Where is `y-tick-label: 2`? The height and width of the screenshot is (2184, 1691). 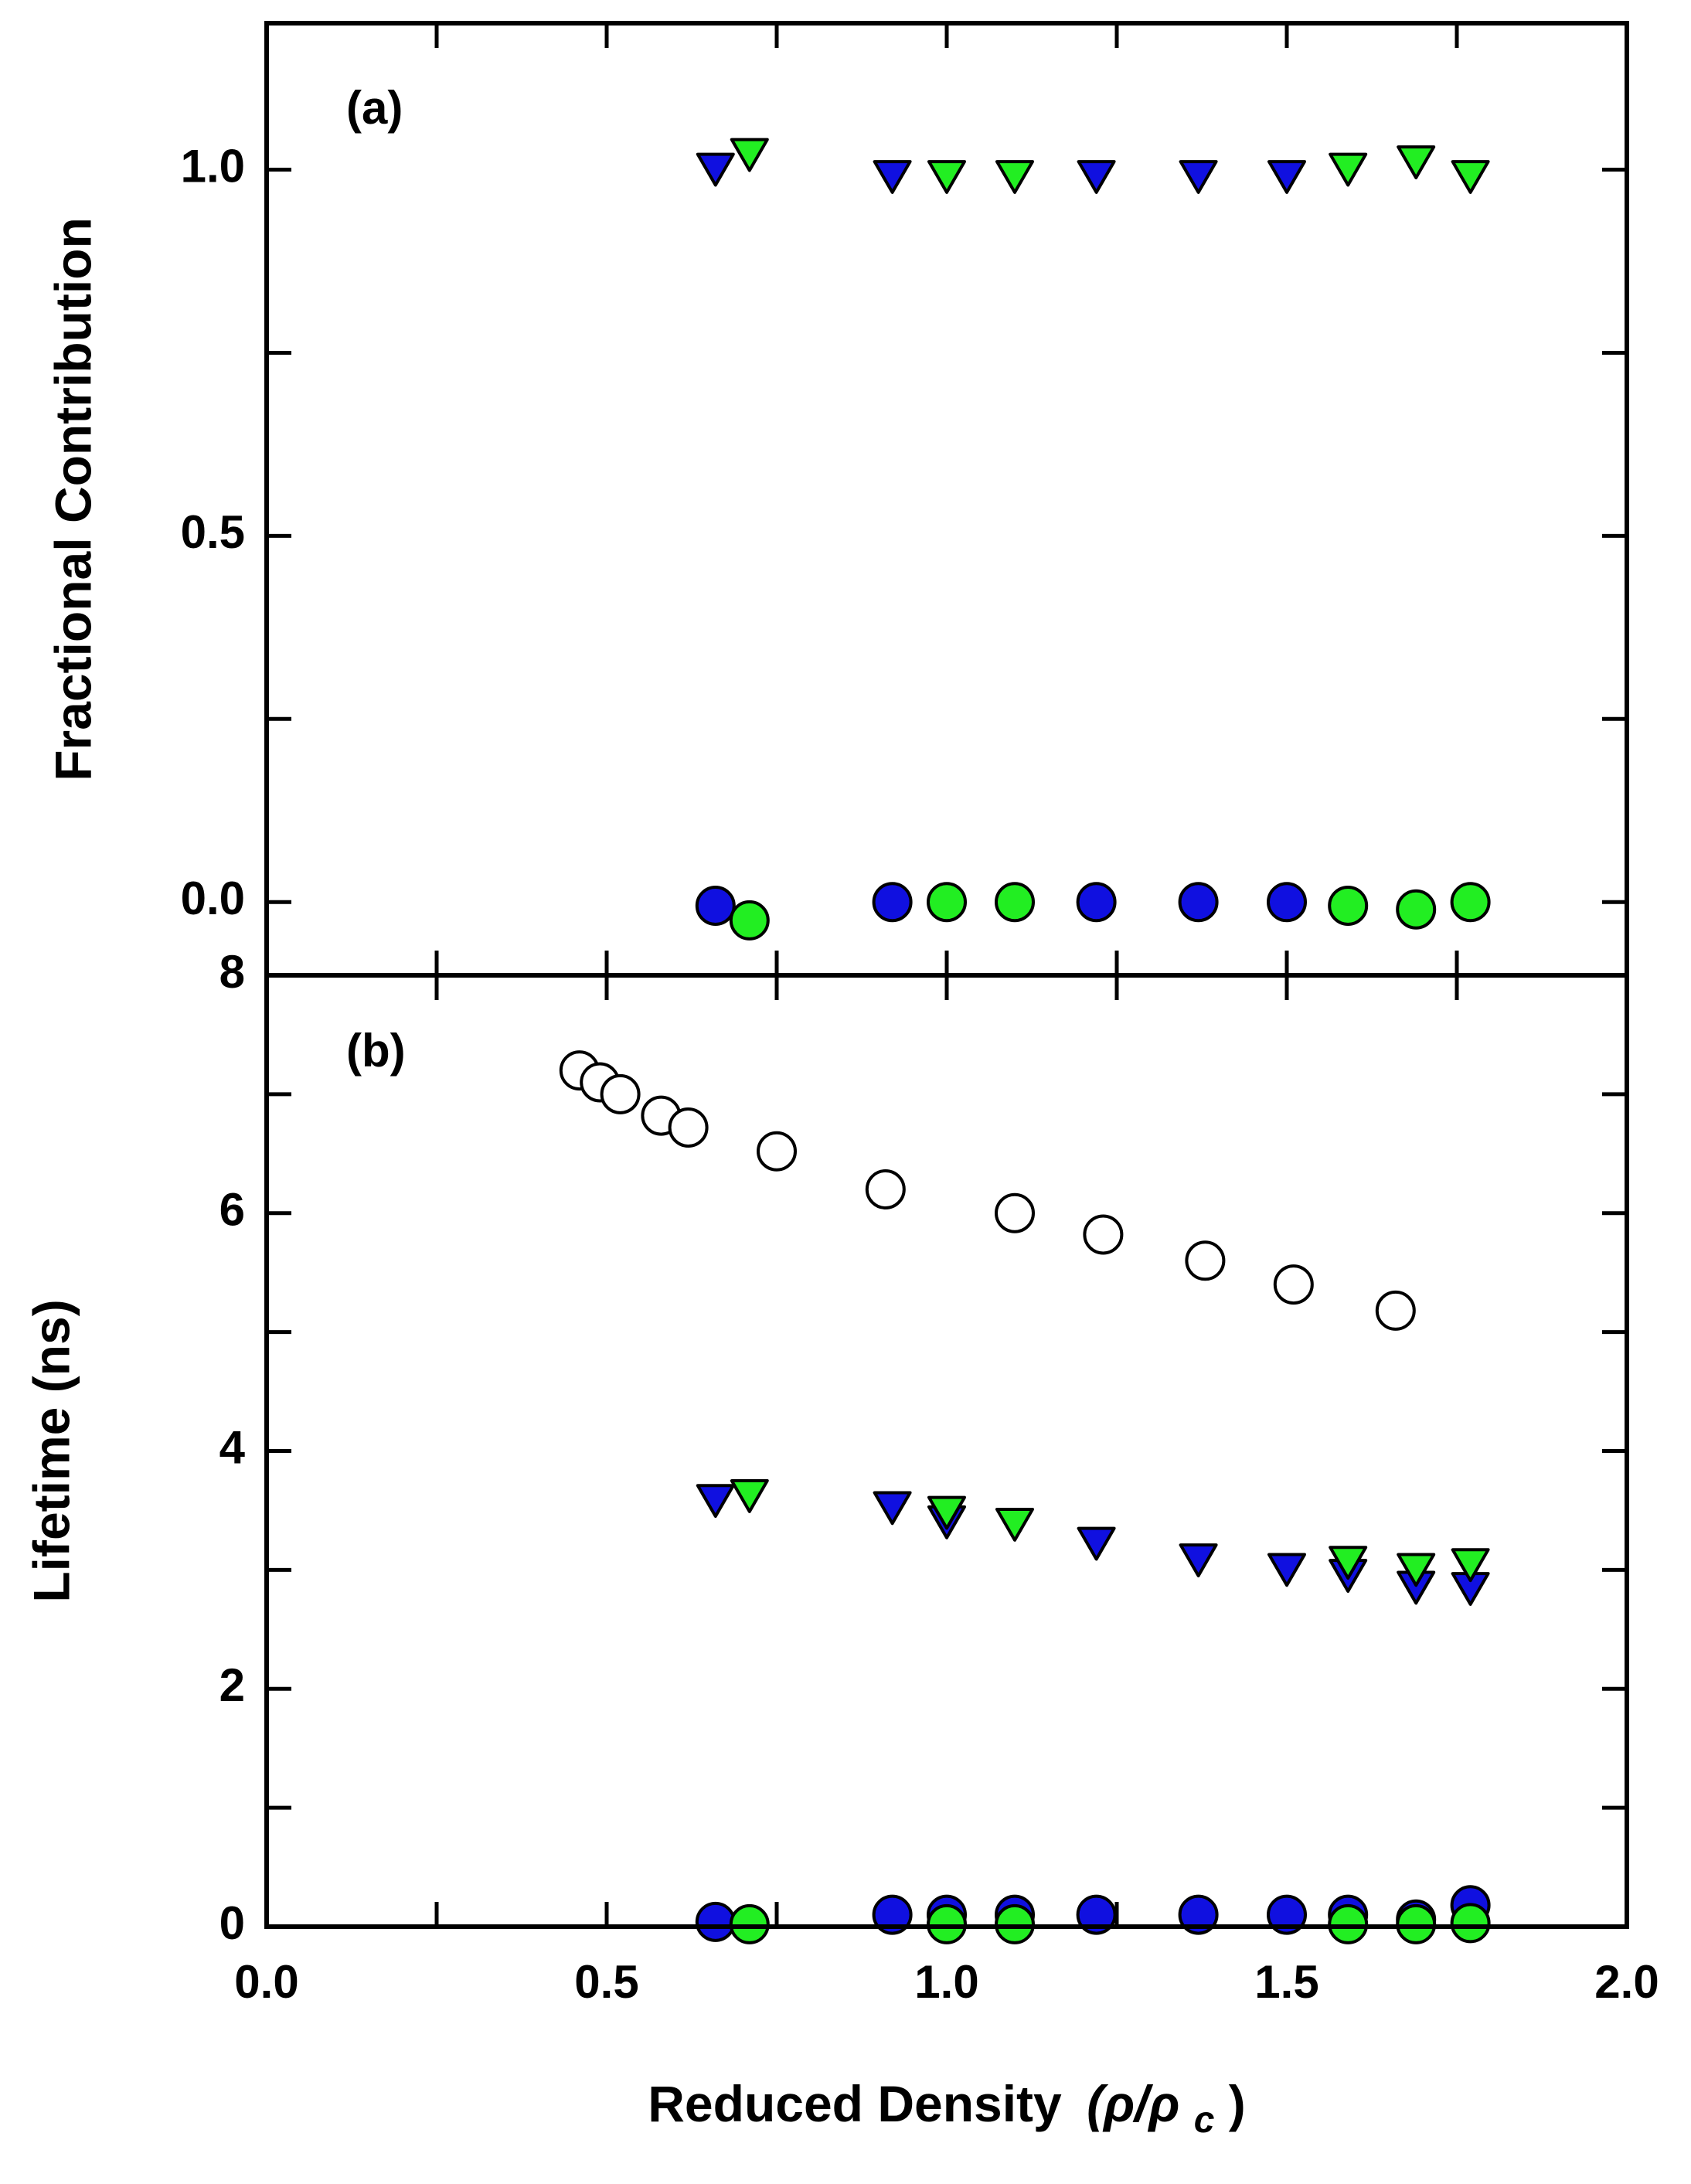
y-tick-label: 2 is located at coordinates (232, 1685).